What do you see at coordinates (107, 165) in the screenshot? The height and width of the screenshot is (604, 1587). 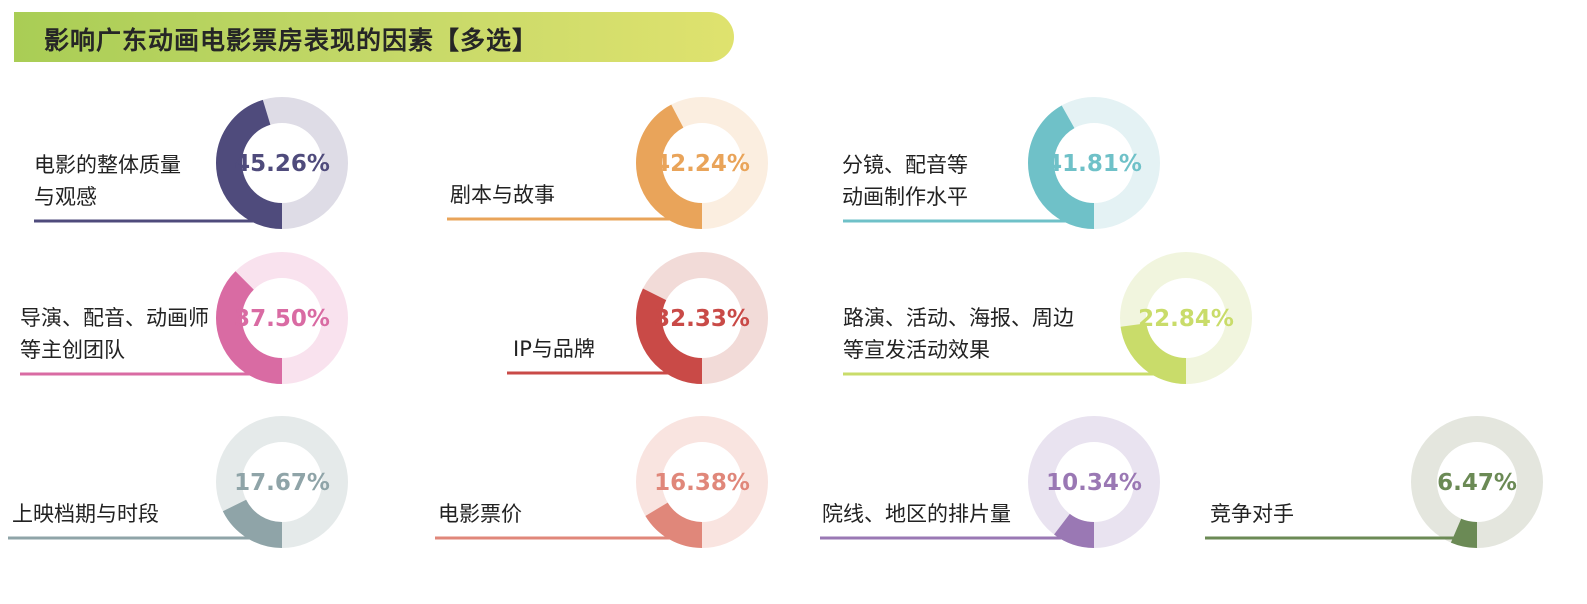 I see `category-label: 电影的整体质量` at bounding box center [107, 165].